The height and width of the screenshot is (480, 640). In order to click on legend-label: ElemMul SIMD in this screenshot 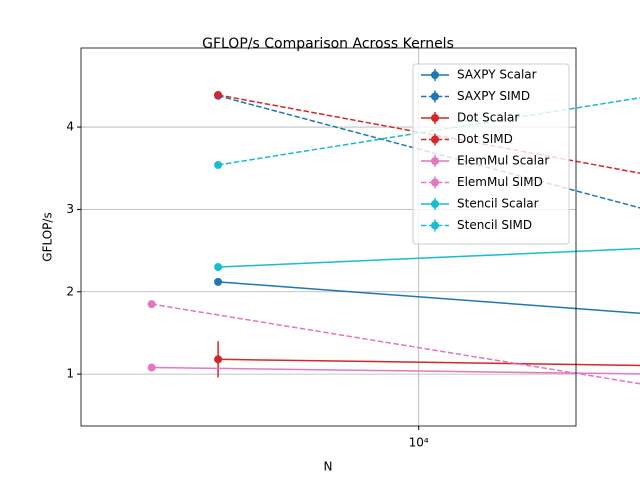, I will do `click(500, 182)`.